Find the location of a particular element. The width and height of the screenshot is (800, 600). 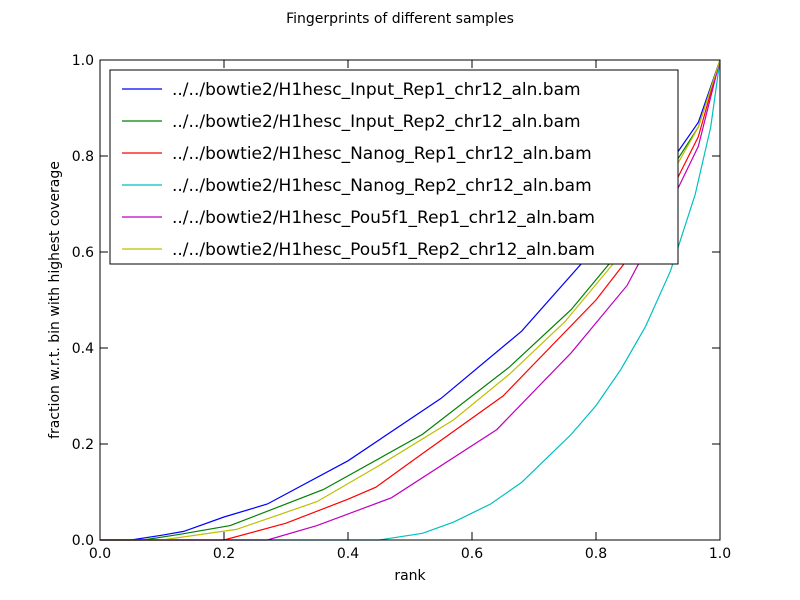

y-tick-label: 1.0 is located at coordinates (83, 61).